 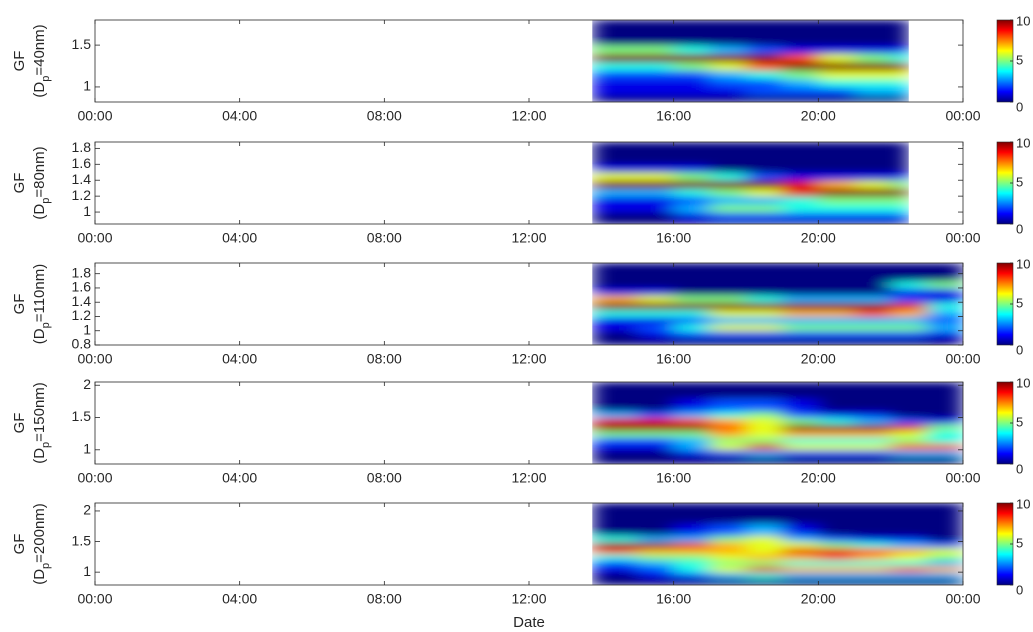 What do you see at coordinates (529, 622) in the screenshot?
I see `x-label: Date` at bounding box center [529, 622].